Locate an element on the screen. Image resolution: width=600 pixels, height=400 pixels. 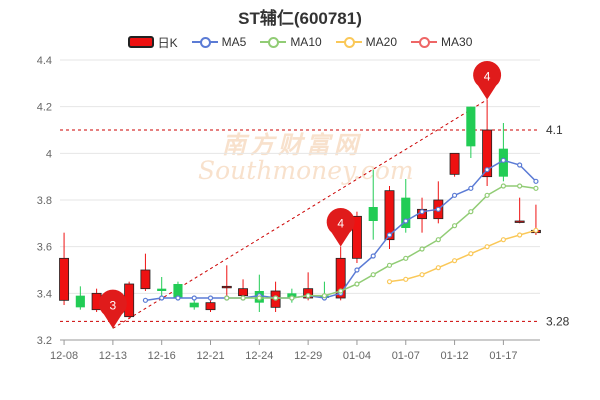
ma30-line-icon is located at coordinates (424, 42).